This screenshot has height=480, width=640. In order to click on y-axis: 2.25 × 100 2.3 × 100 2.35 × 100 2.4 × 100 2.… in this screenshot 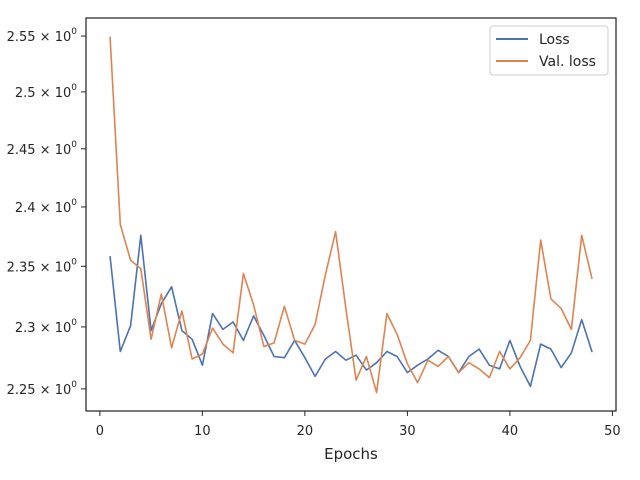, I will do `click(46, 212)`.